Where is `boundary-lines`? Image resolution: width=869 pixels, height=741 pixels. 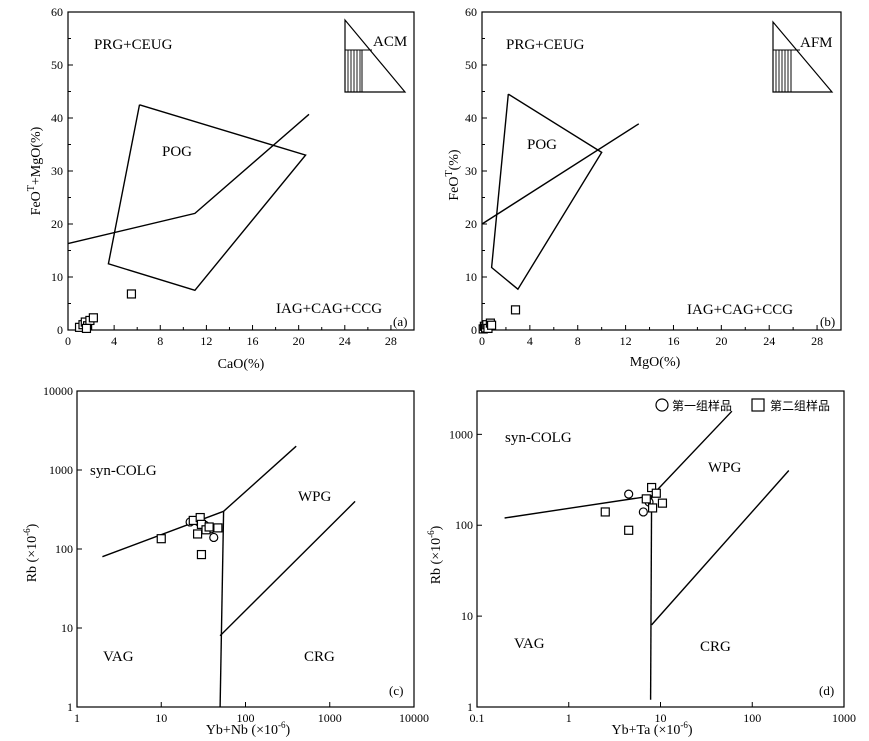
boundary-lines is located at coordinates (229, 576).